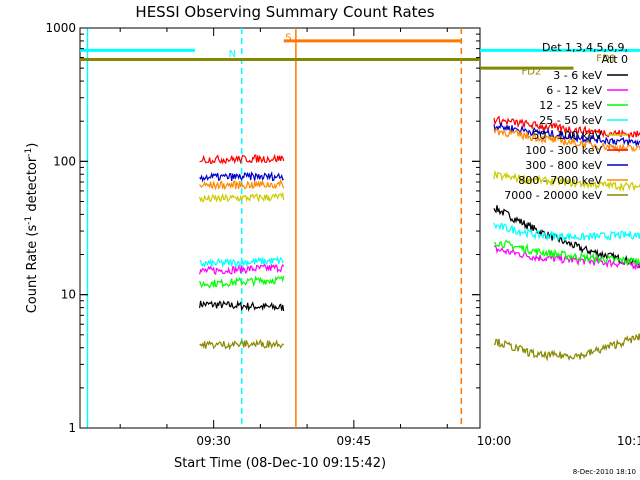 This screenshot has width=640, height=480. What do you see at coordinates (563, 150) in the screenshot?
I see `legend-label-5: 100 - 300 keV` at bounding box center [563, 150].